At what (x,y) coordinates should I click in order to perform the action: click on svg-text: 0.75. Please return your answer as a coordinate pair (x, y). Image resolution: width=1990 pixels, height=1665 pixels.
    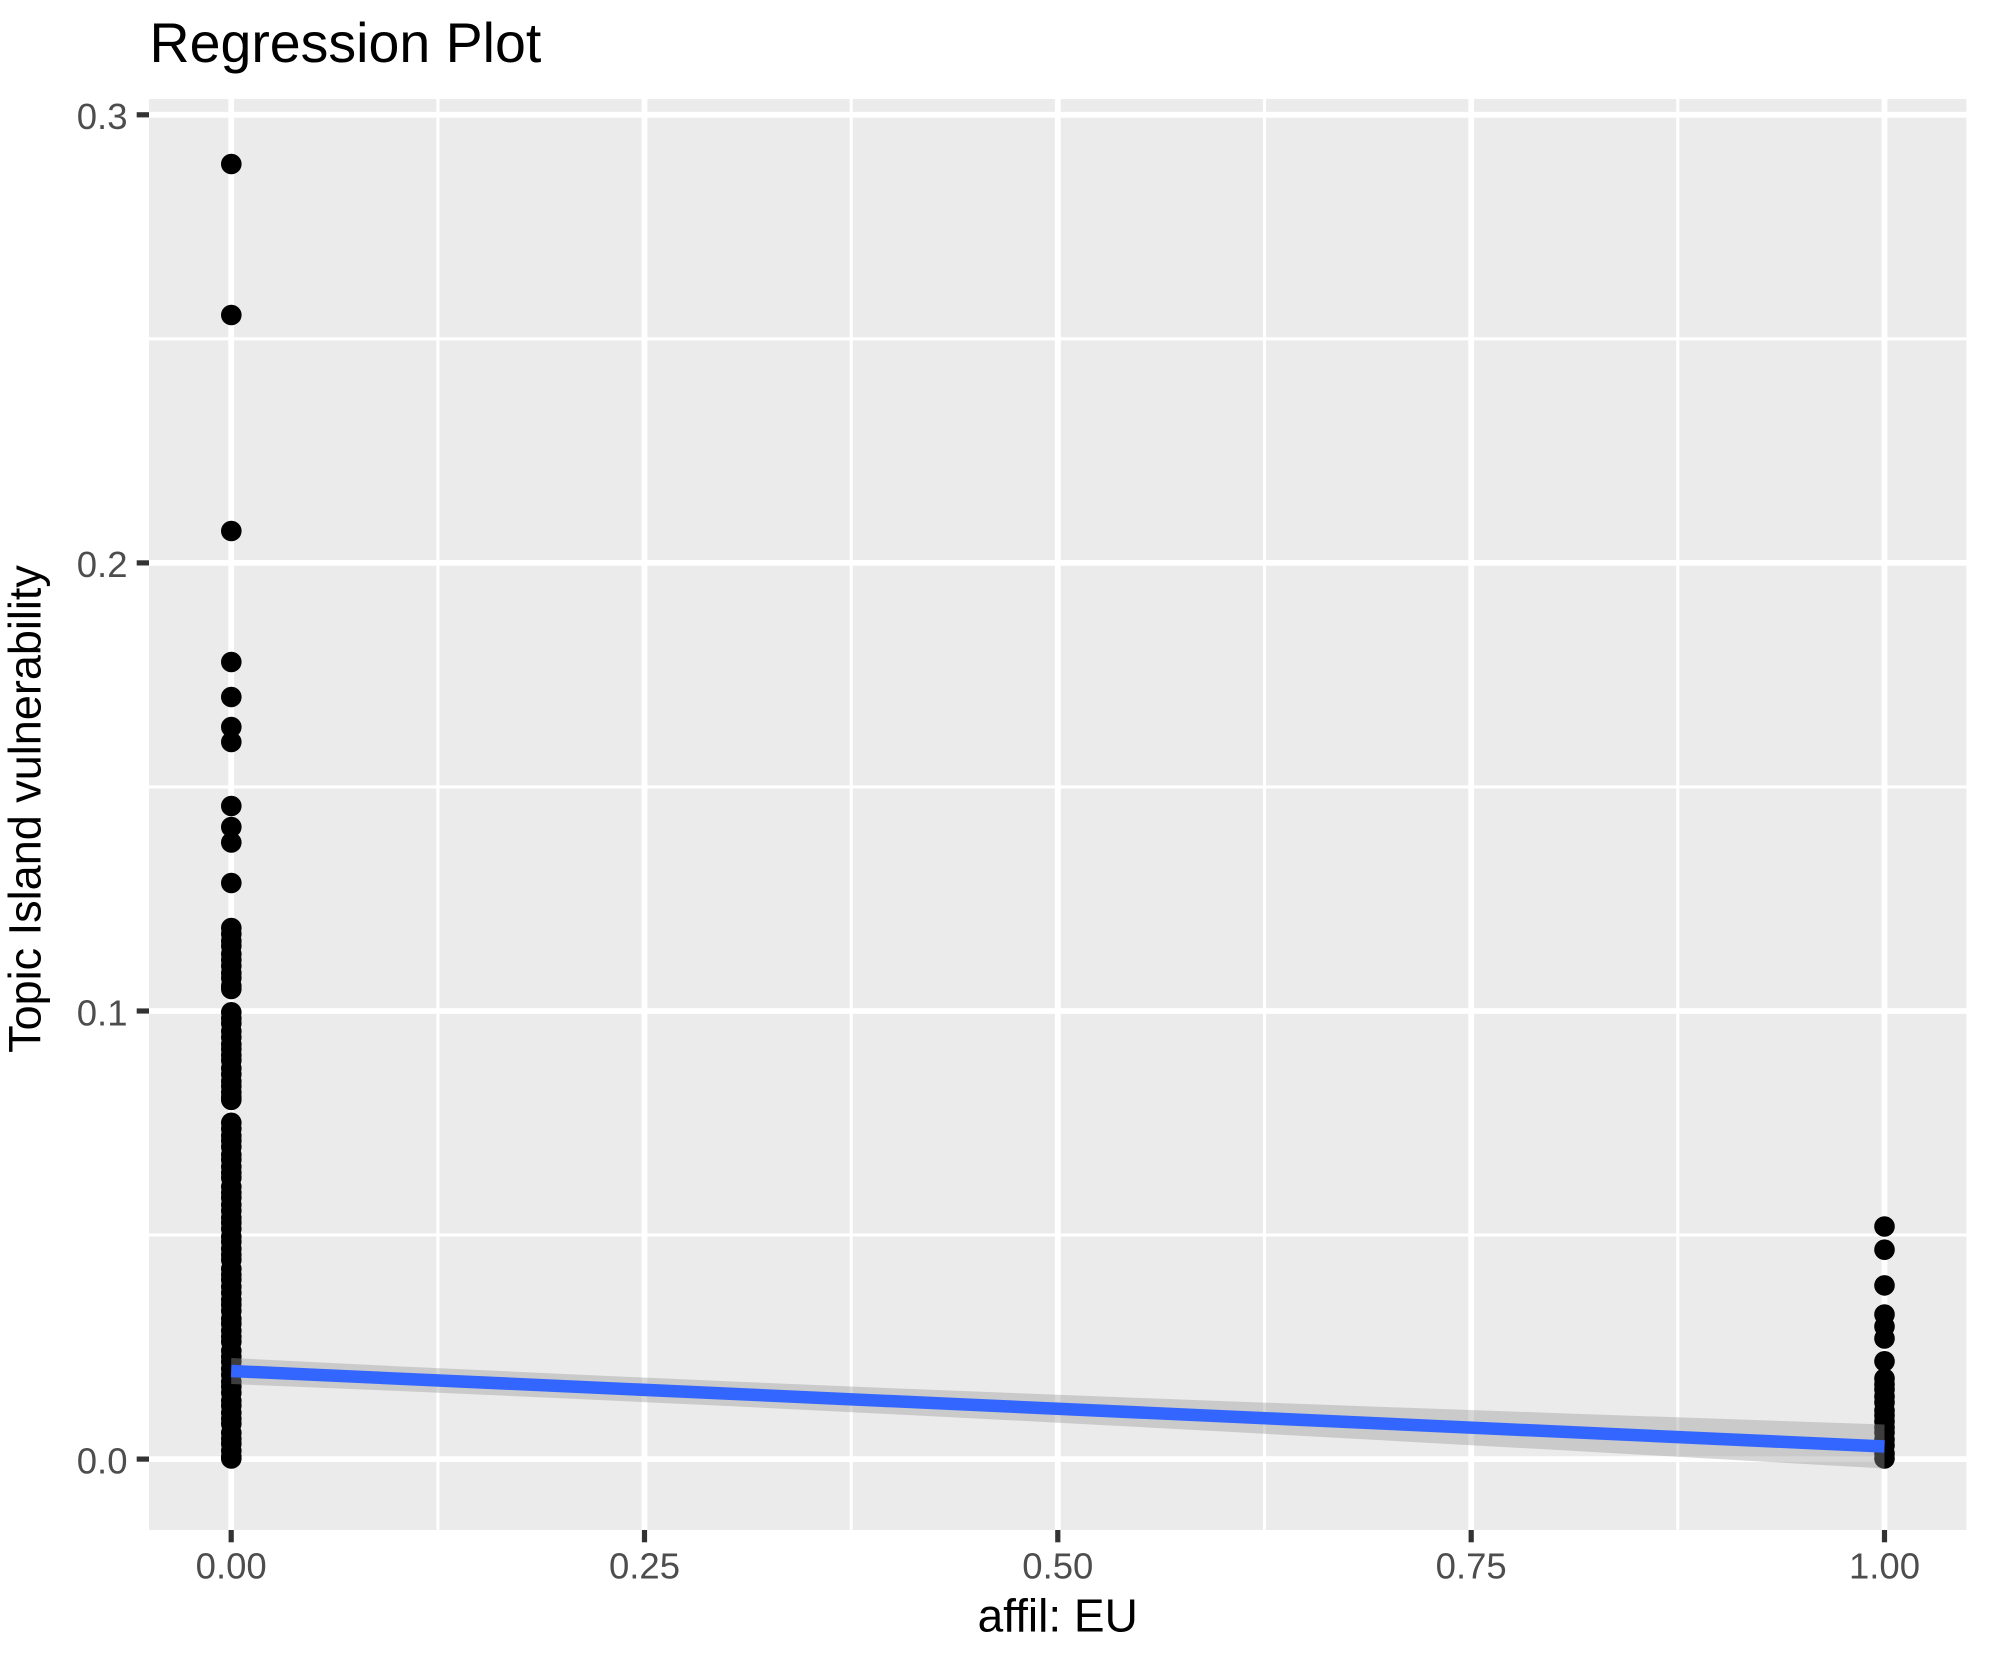
    Looking at the image, I should click on (1471, 1566).